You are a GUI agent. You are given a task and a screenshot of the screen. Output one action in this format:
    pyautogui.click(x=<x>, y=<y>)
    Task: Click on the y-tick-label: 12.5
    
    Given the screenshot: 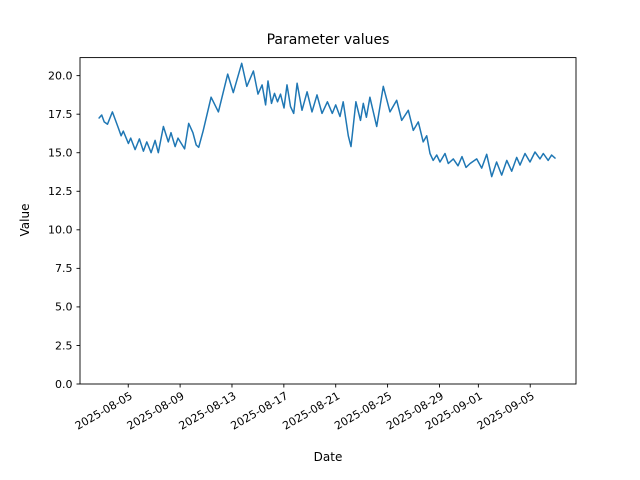 What is the action you would take?
    pyautogui.click(x=60, y=191)
    